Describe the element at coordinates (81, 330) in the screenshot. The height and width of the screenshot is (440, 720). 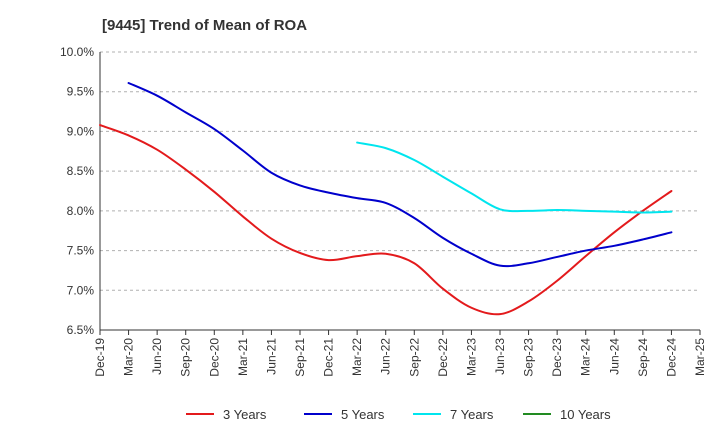
I see `y-tick-label: 6.5%` at that location.